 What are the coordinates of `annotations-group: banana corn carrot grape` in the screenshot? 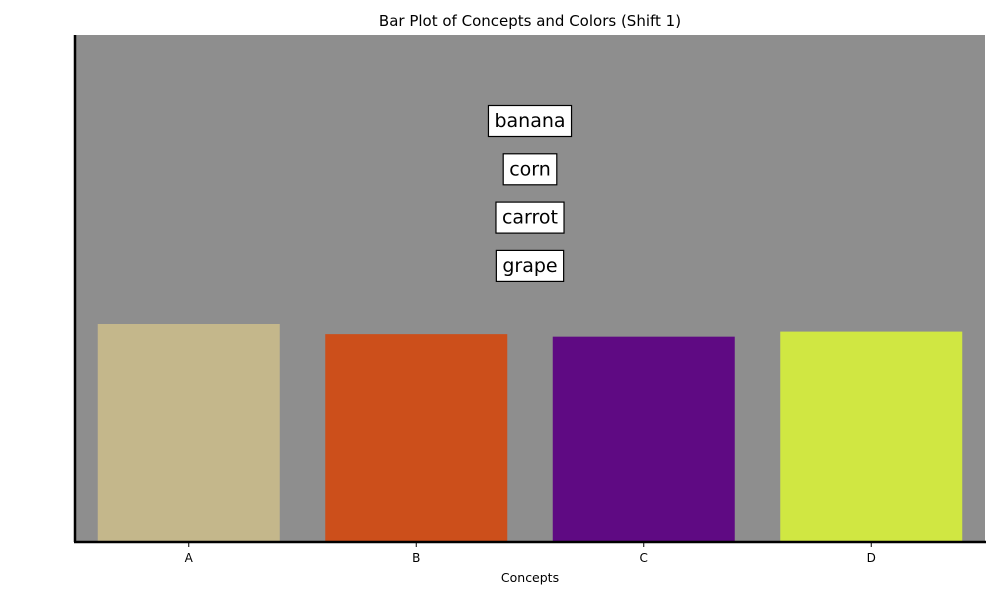 It's located at (530, 193).